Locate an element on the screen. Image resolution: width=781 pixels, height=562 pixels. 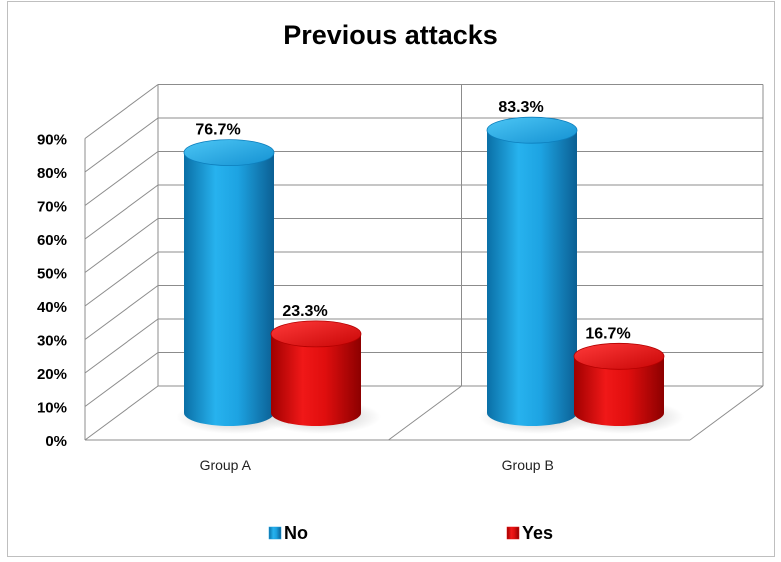
legend-item-yes: Yes is located at coordinates (529, 533).